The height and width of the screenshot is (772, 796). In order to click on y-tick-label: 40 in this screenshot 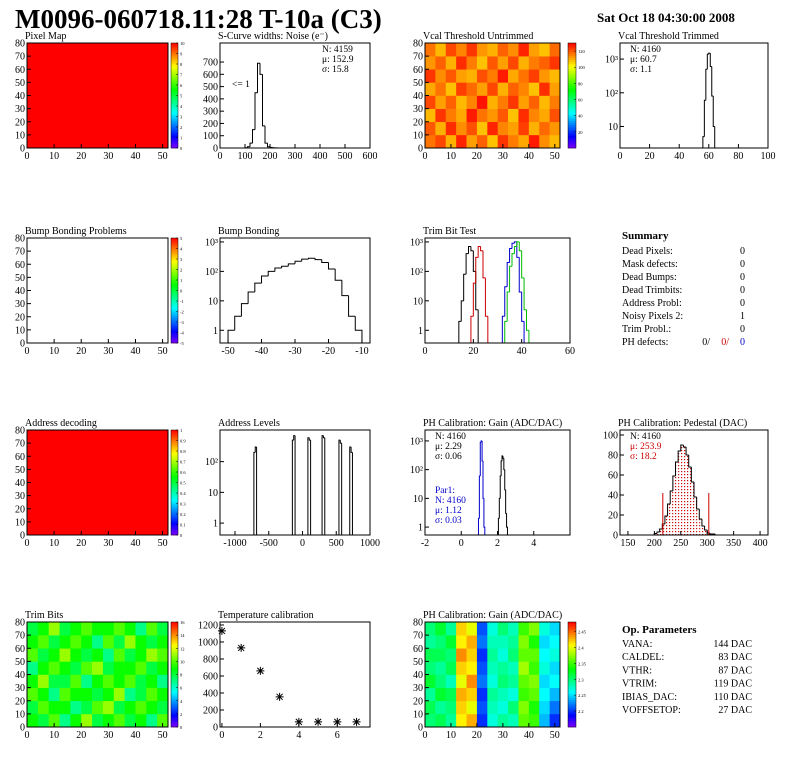, I will do `click(20, 291)`.